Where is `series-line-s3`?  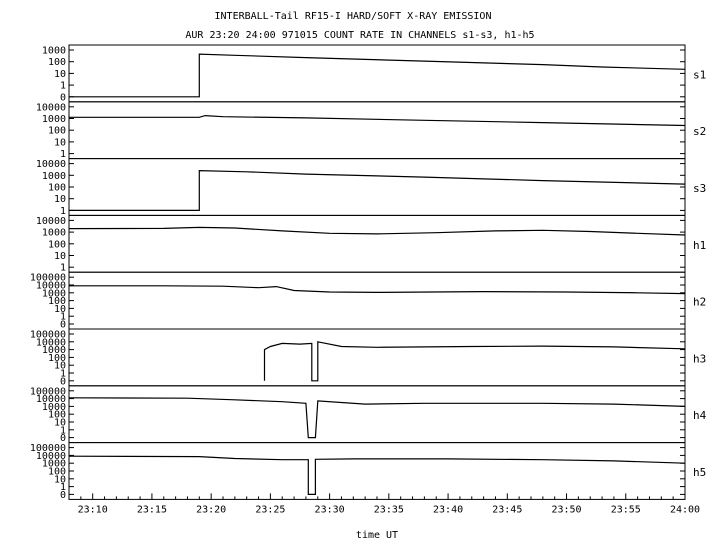 series-line-s3 is located at coordinates (377, 190).